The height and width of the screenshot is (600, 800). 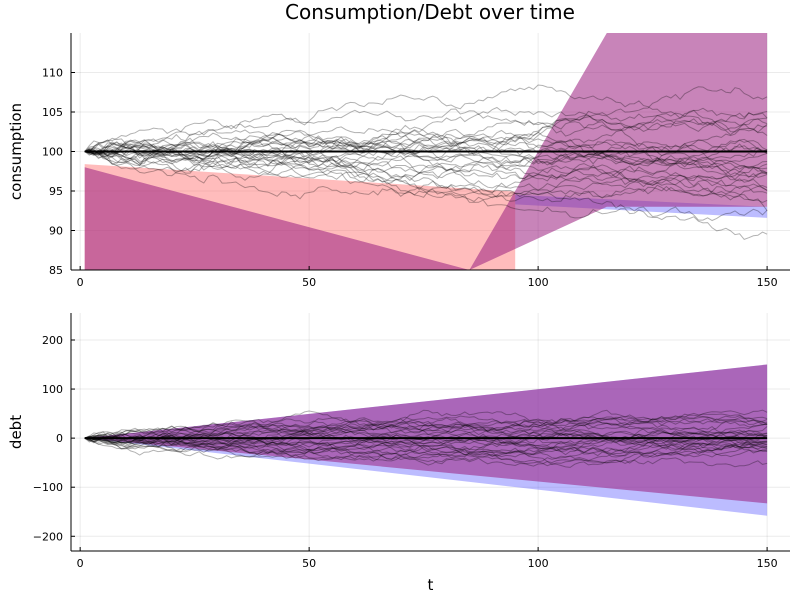 I want to click on y-tick-label: 110, so click(x=52, y=73).